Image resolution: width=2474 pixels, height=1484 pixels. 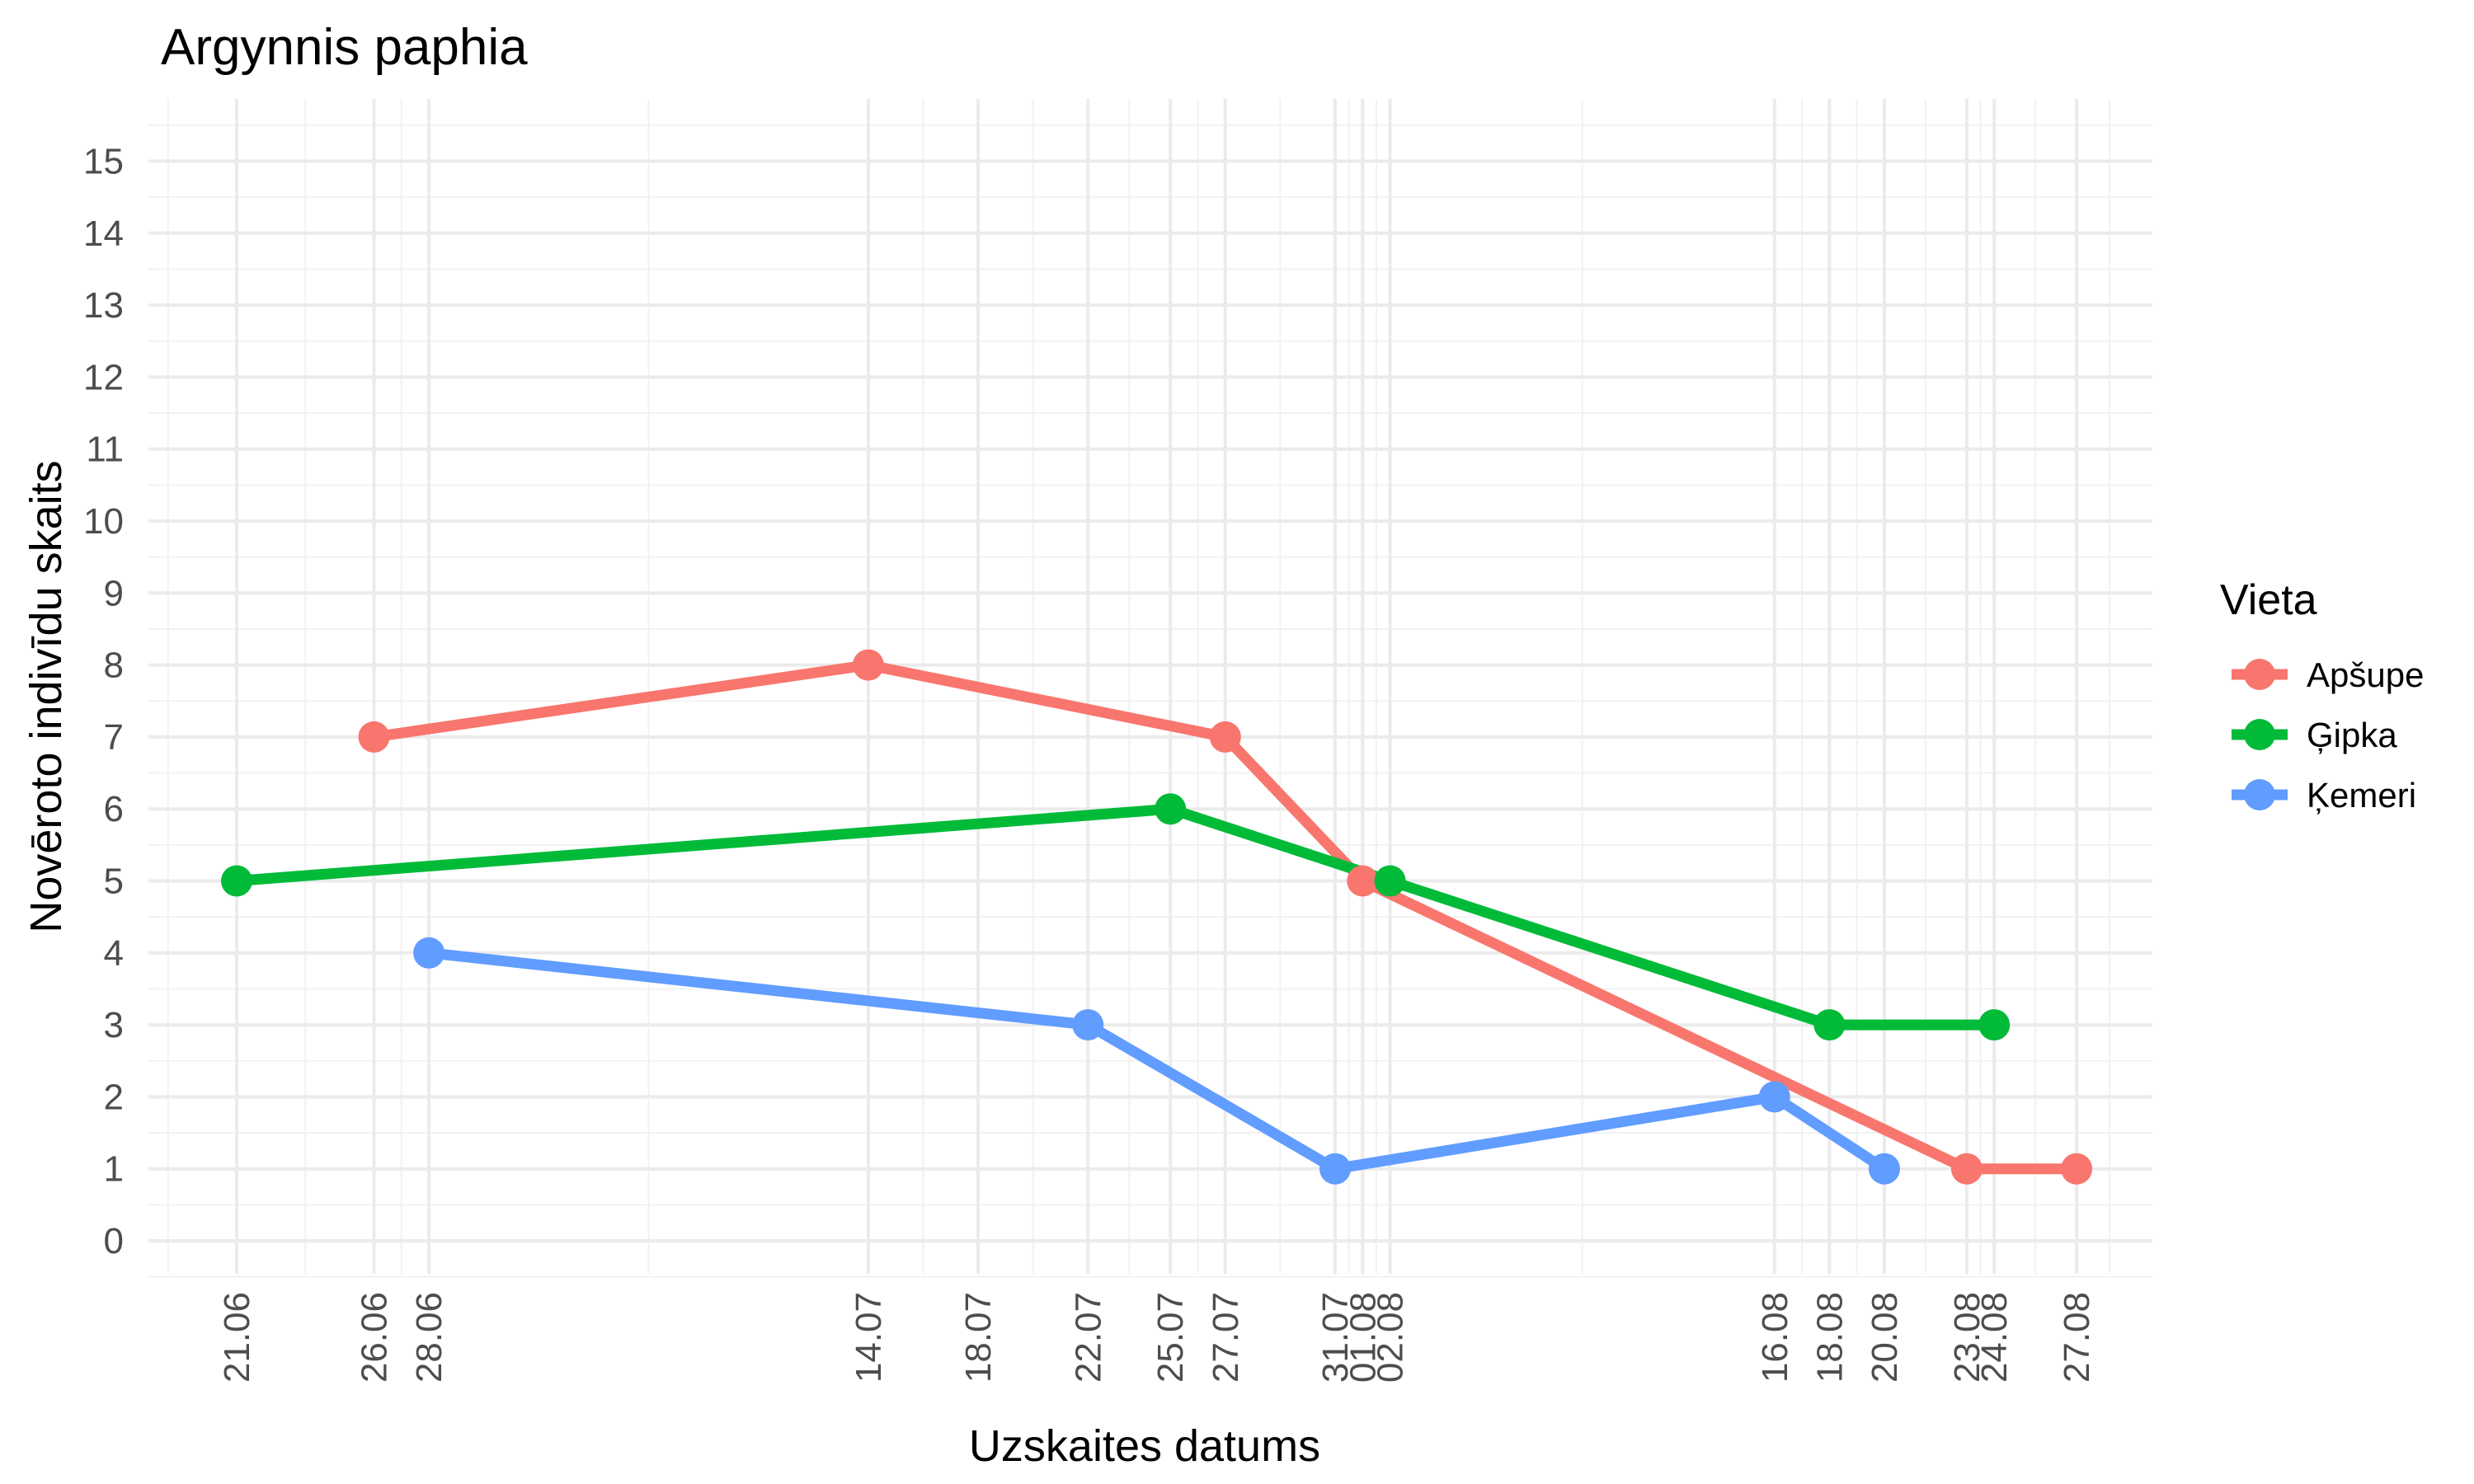 I want to click on y-tick-label: 2, so click(x=114, y=1097).